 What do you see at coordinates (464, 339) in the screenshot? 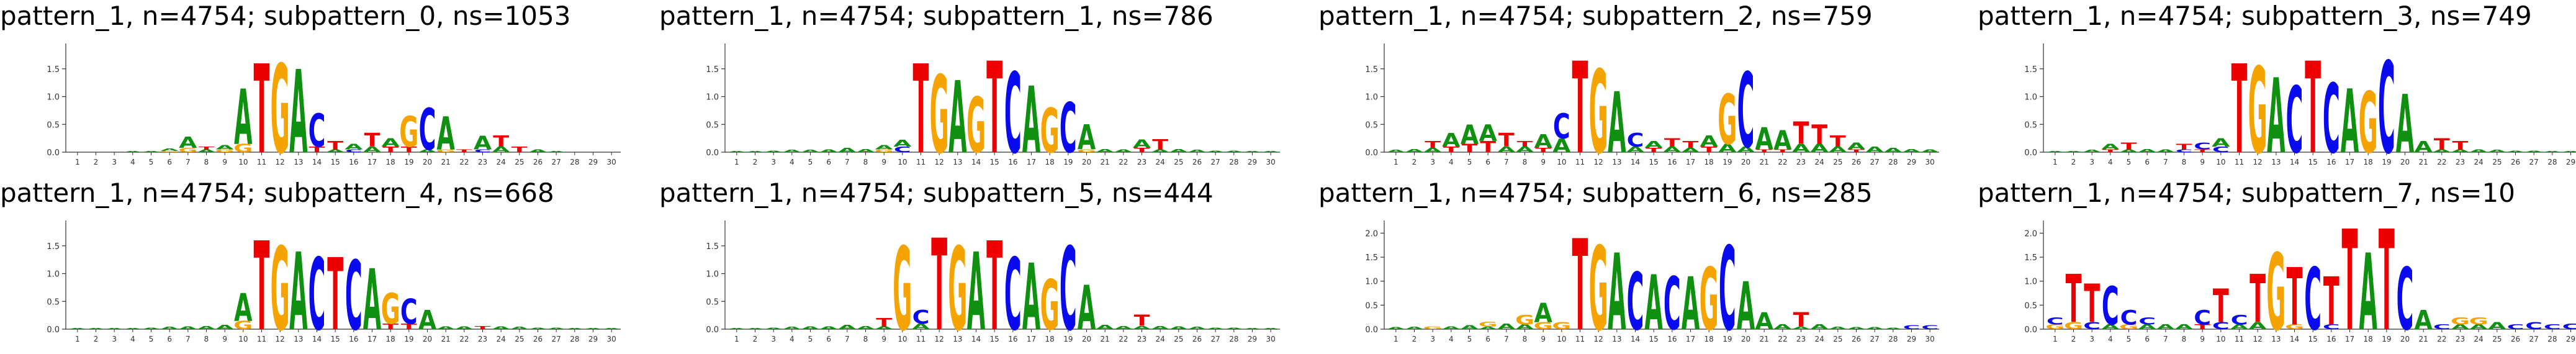
I see `x-tick-label: 22` at bounding box center [464, 339].